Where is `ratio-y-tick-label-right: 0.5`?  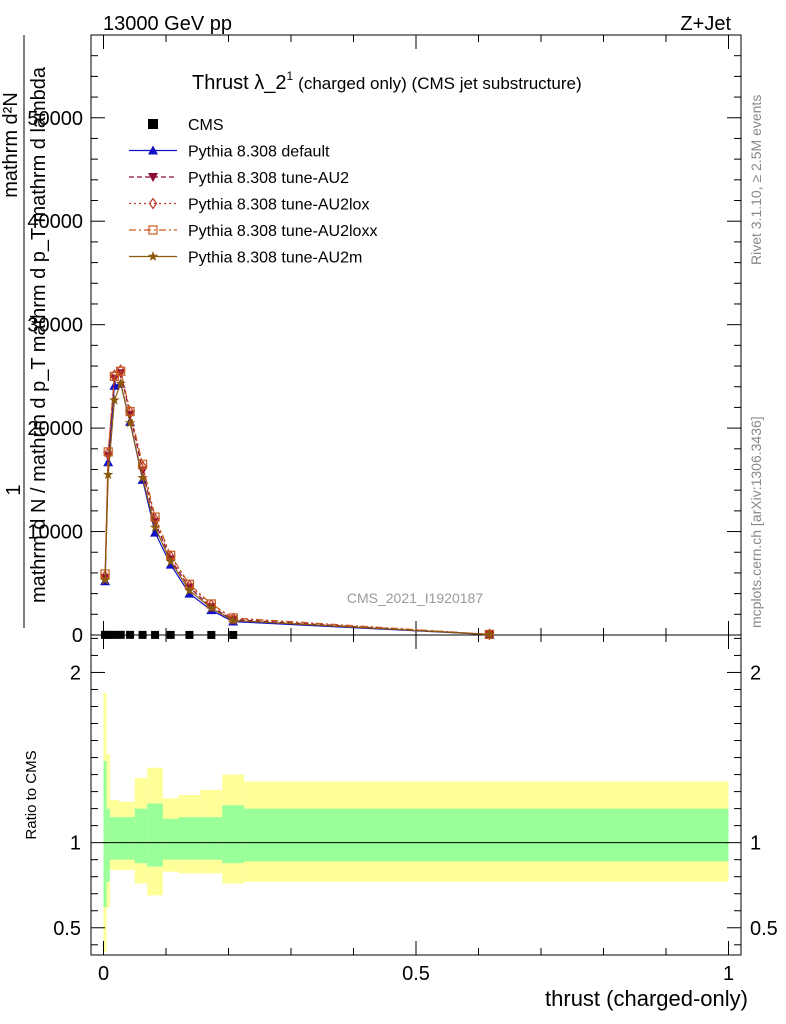
ratio-y-tick-label-right: 0.5 is located at coordinates (764, 929).